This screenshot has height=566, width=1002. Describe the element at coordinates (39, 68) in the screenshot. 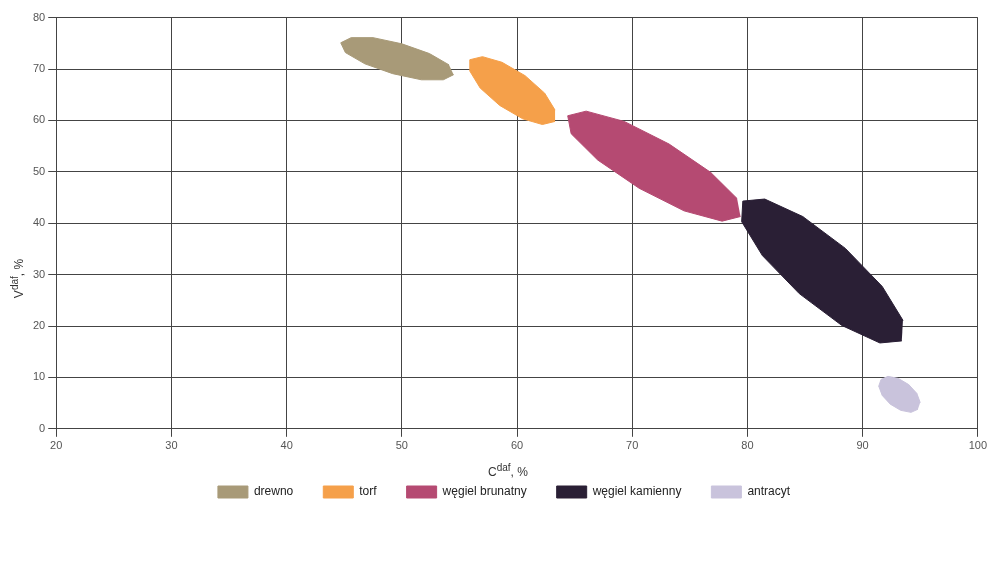

I see `y-tick-label: 70` at that location.